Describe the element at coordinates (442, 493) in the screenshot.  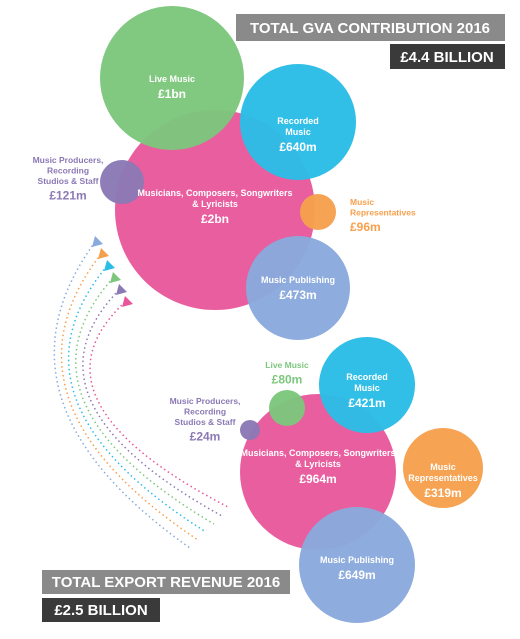
I see `bubble-value: £319m` at that location.